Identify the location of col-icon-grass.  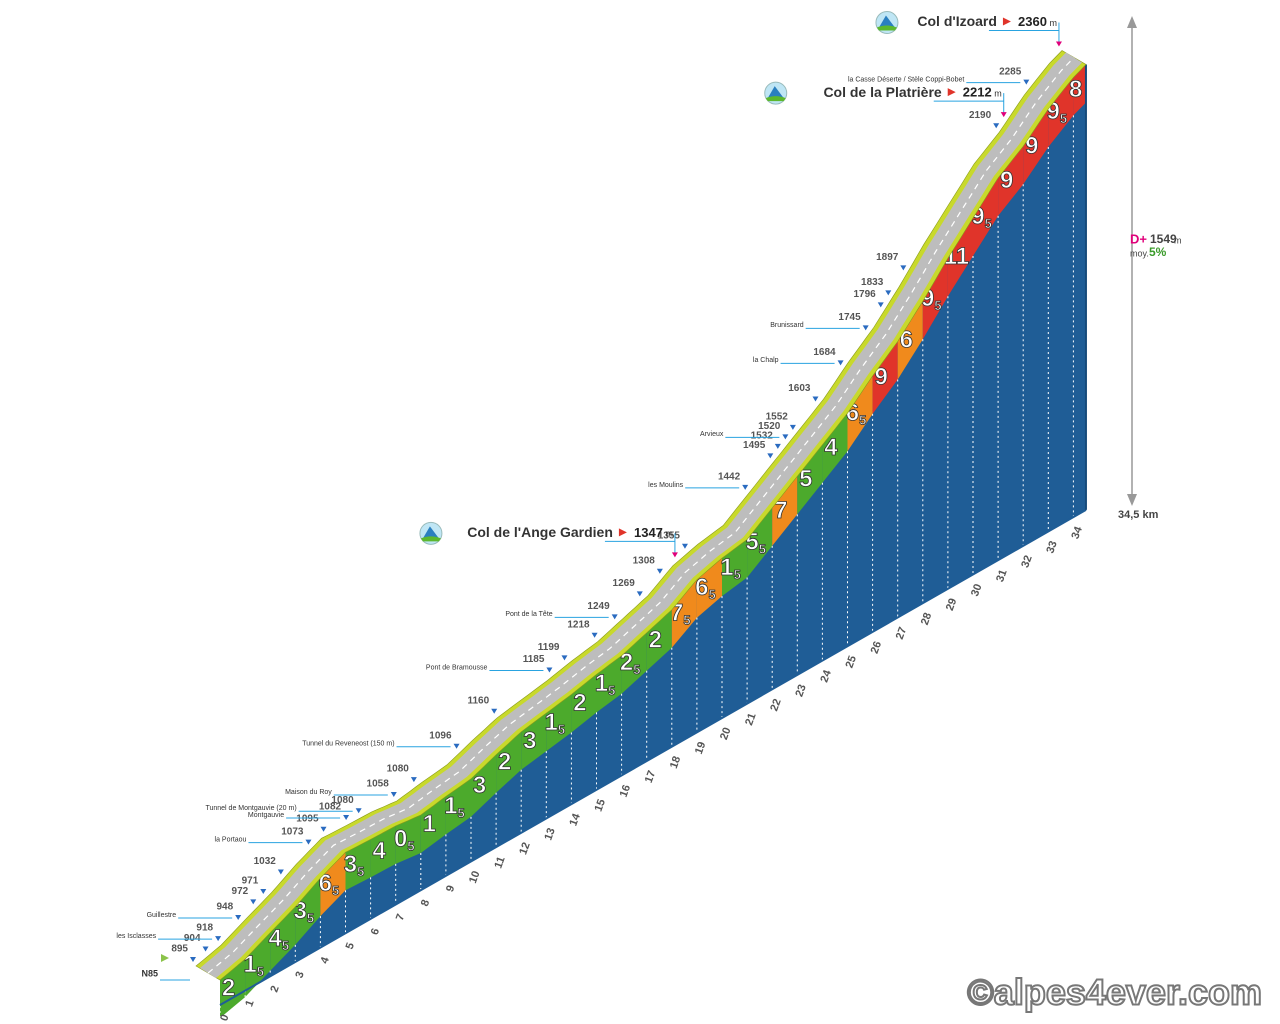
(430, 539).